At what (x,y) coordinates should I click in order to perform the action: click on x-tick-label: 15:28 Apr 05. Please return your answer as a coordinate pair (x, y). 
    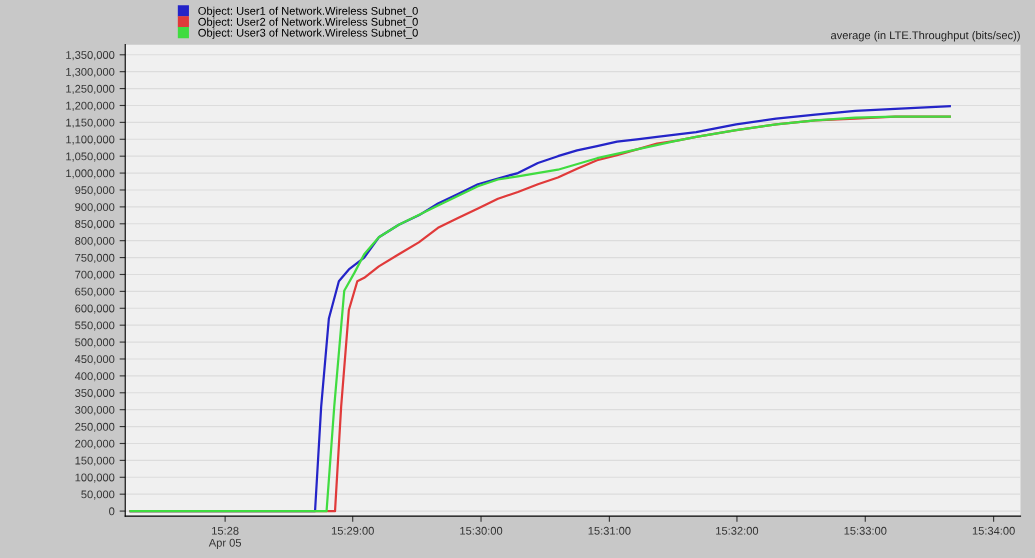
    Looking at the image, I should click on (225, 537).